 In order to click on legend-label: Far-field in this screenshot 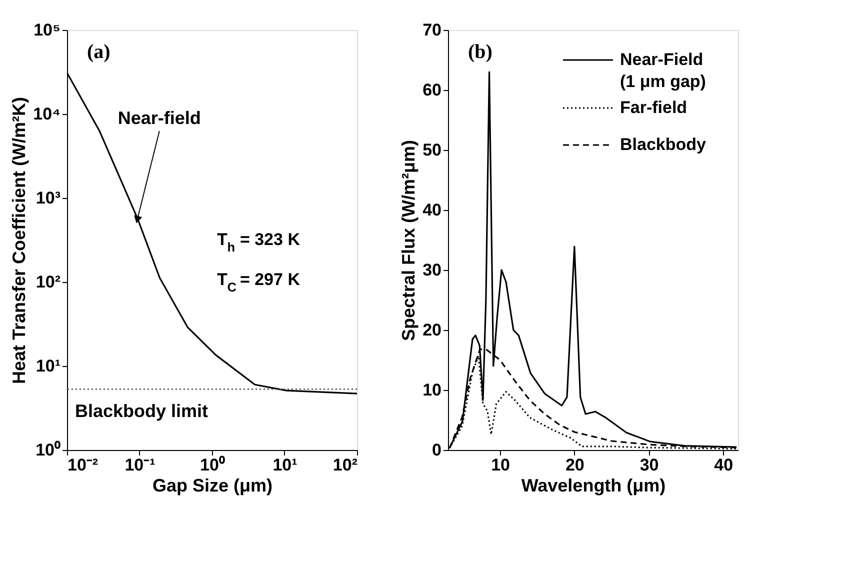, I will do `click(654, 107)`.